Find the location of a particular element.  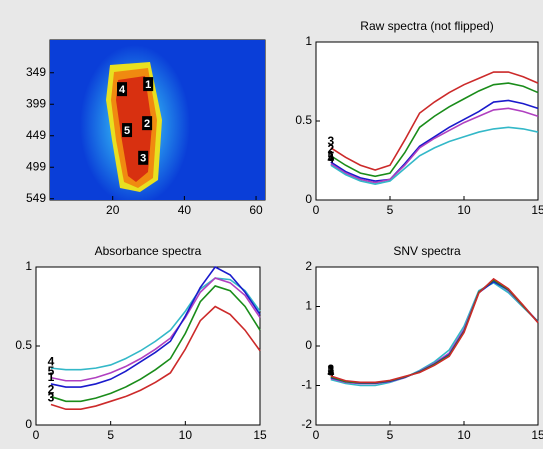

x-tick-label: 60 is located at coordinates (256, 210).